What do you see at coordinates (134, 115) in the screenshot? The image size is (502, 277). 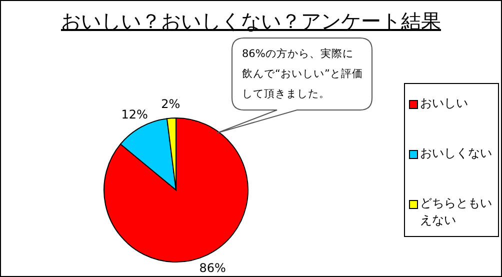 I see `data-label: 12%` at bounding box center [134, 115].